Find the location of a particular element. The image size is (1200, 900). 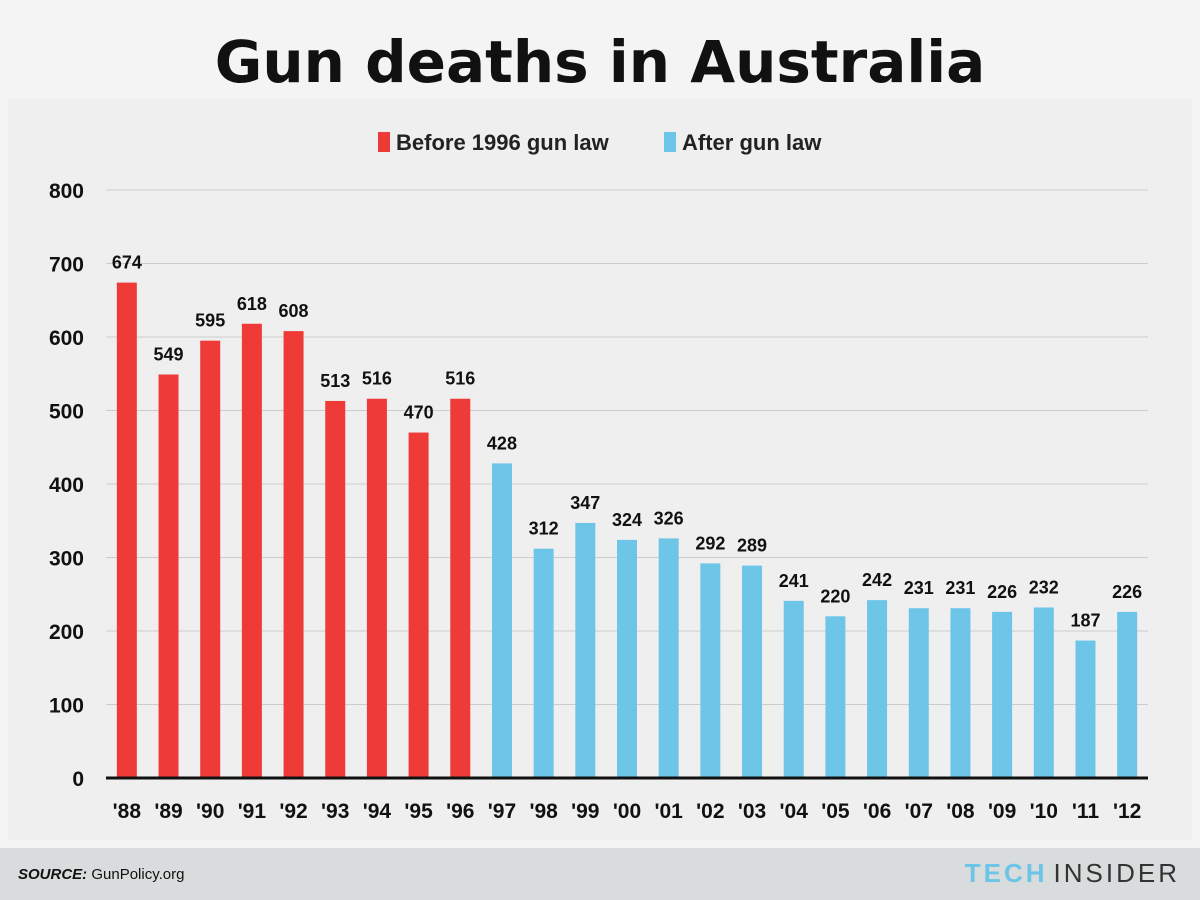

brand-logo: TECH INSIDER is located at coordinates (1072, 873).